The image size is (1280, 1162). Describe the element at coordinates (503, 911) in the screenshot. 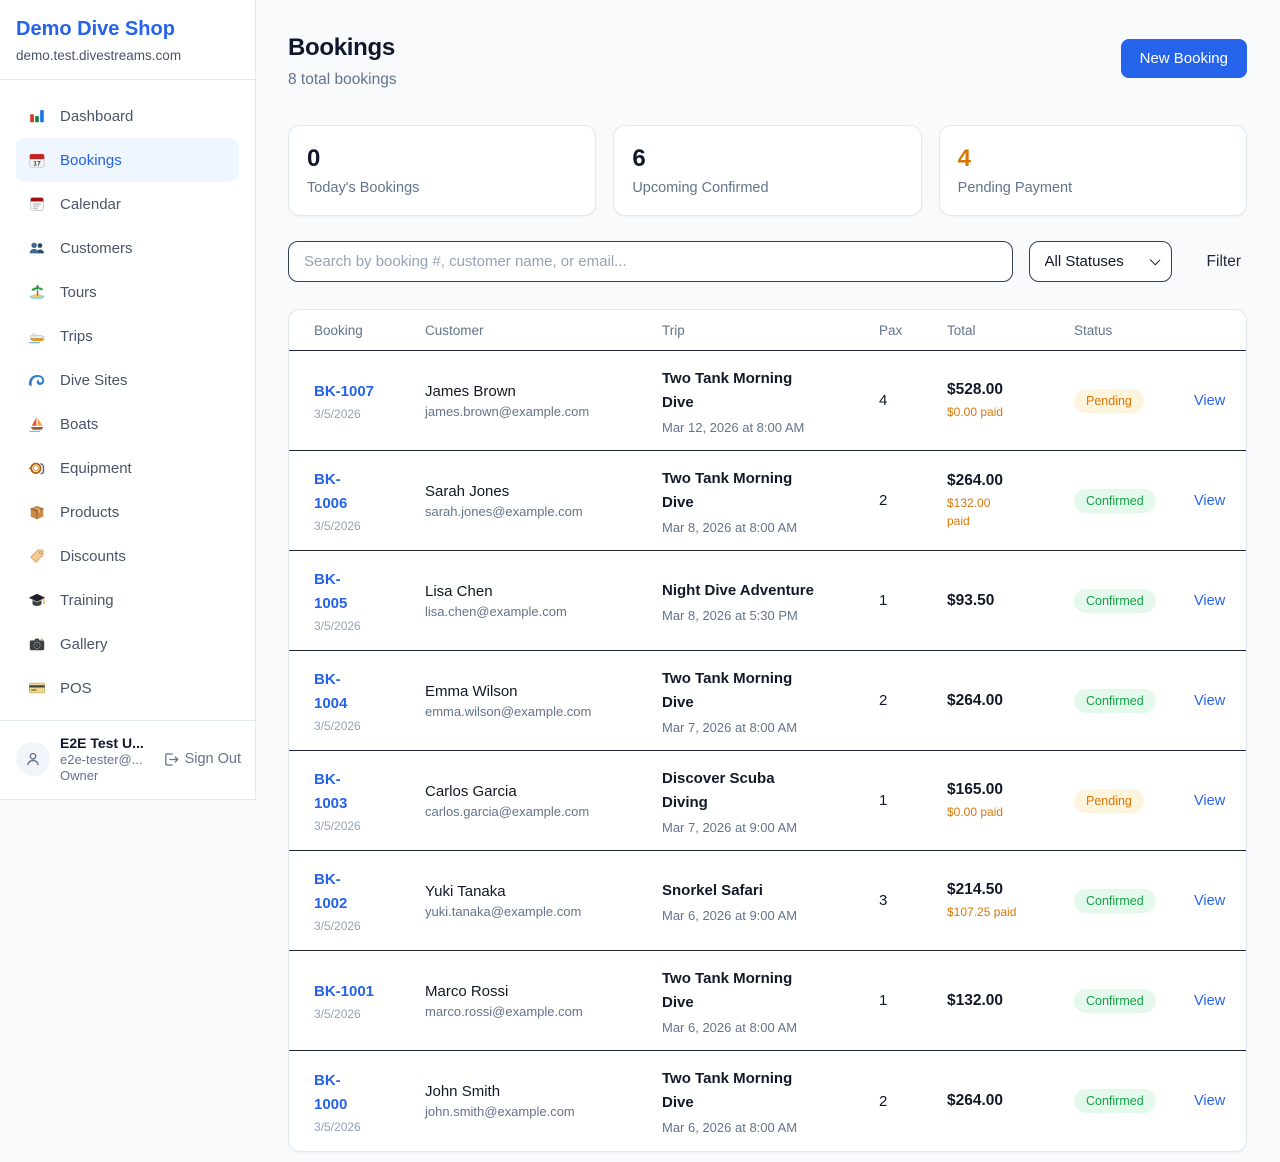

I see `customer-email: yuki.tanaka@example.com` at that location.